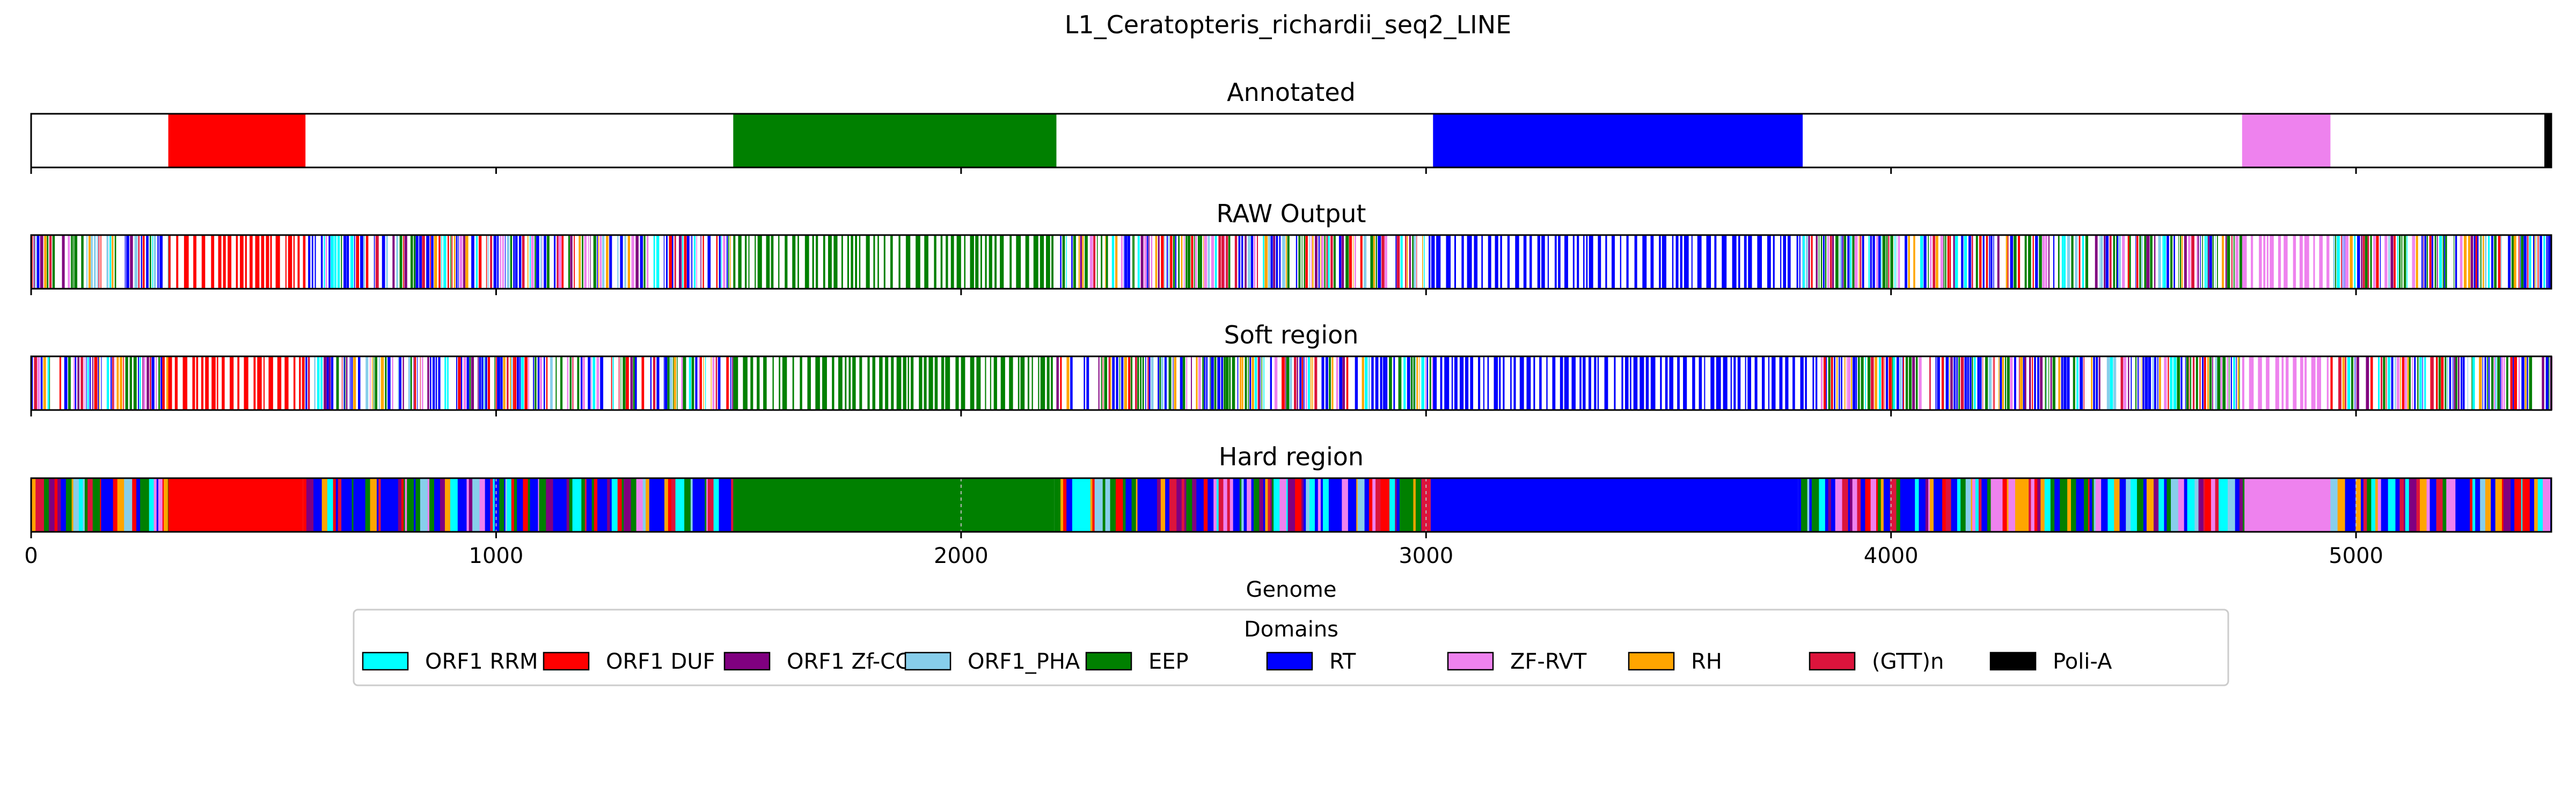 Image resolution: width=2576 pixels, height=805 pixels. I want to click on x-axis: 0 1000 2000 3000 4000 5000, so click(1203, 556).